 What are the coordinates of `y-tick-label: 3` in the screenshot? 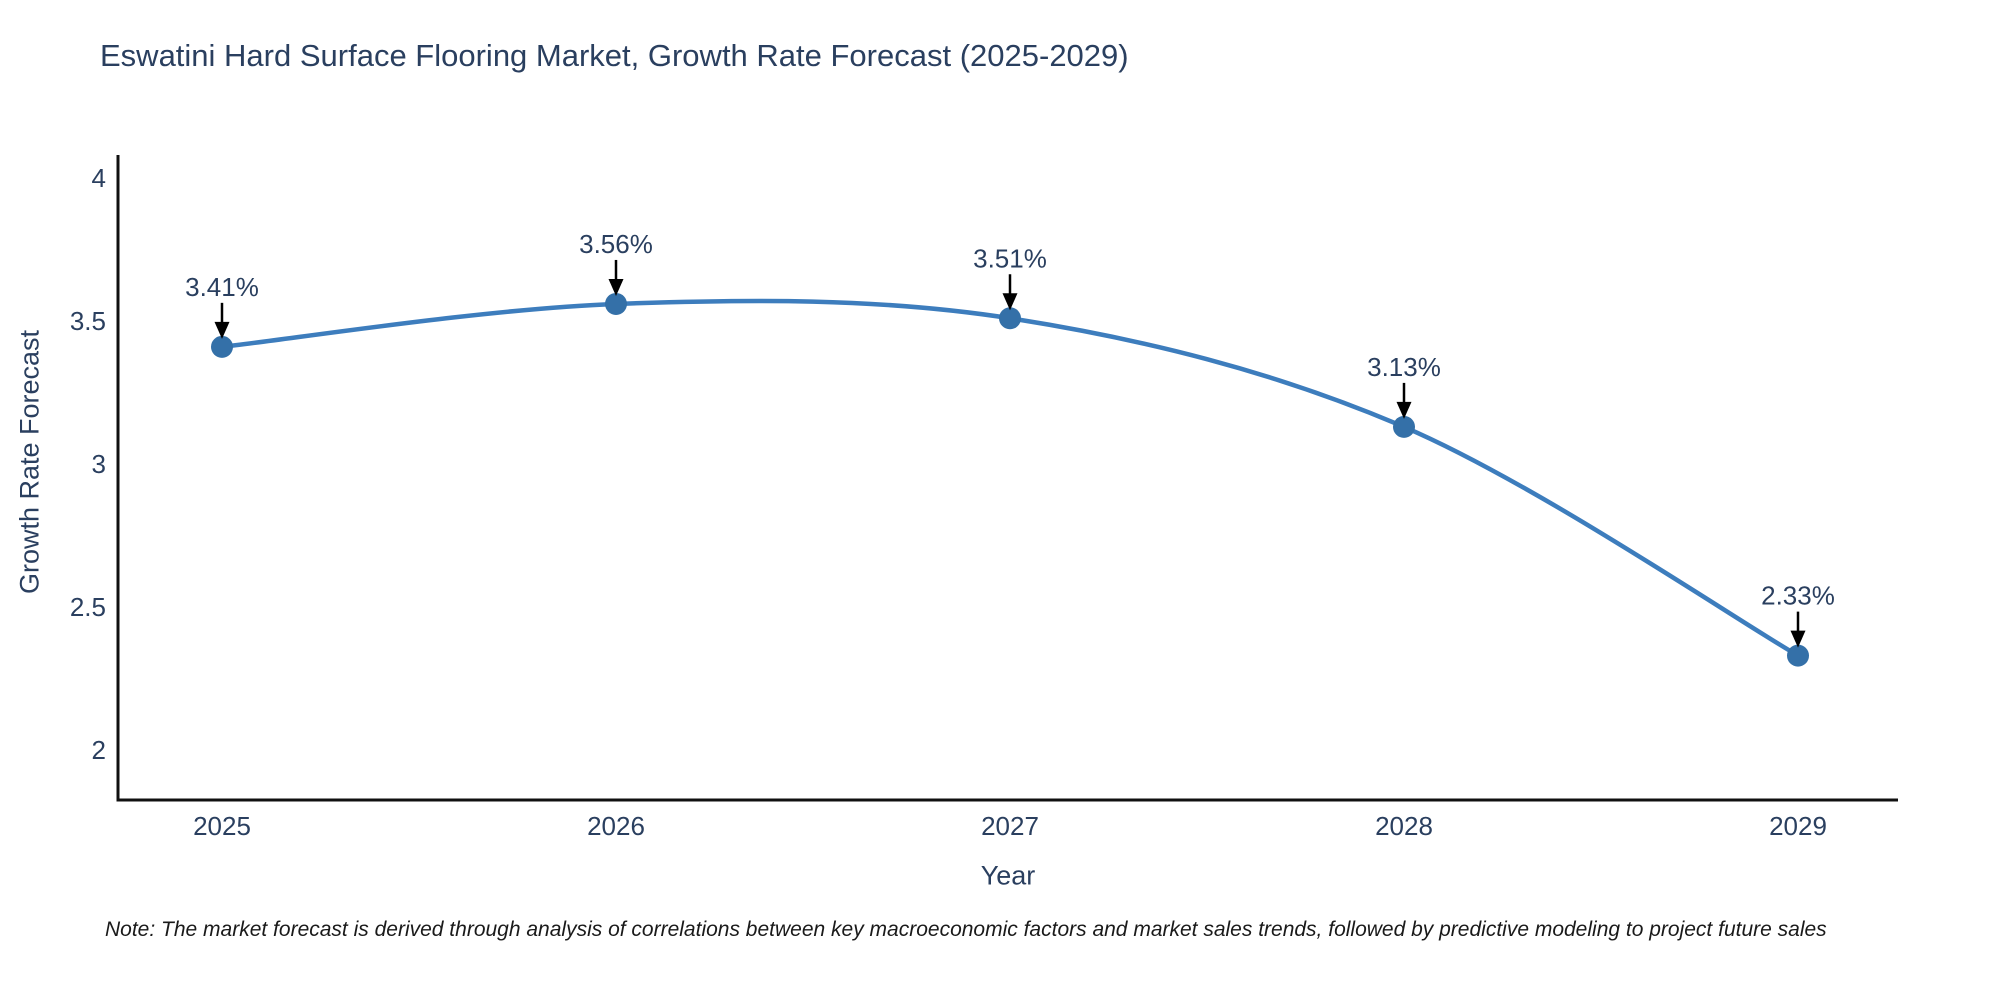 It's located at (99, 464).